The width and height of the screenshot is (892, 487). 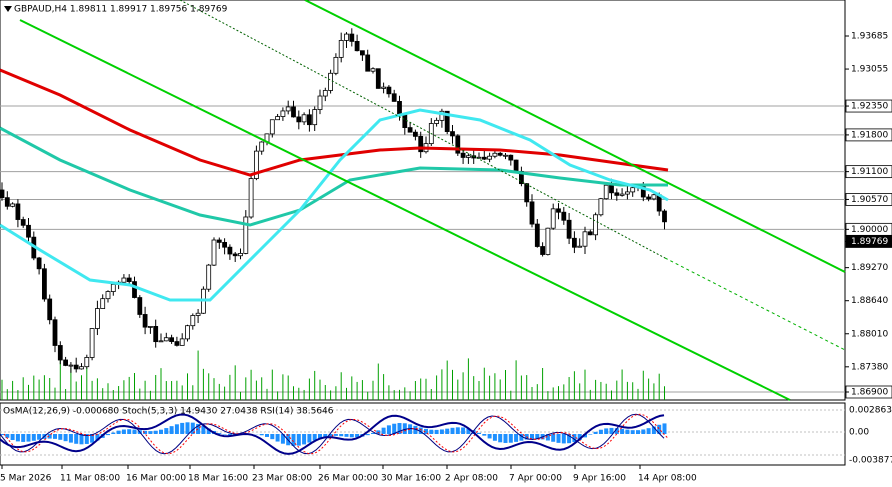 What do you see at coordinates (8, 9) in the screenshot?
I see `arrow-icon` at bounding box center [8, 9].